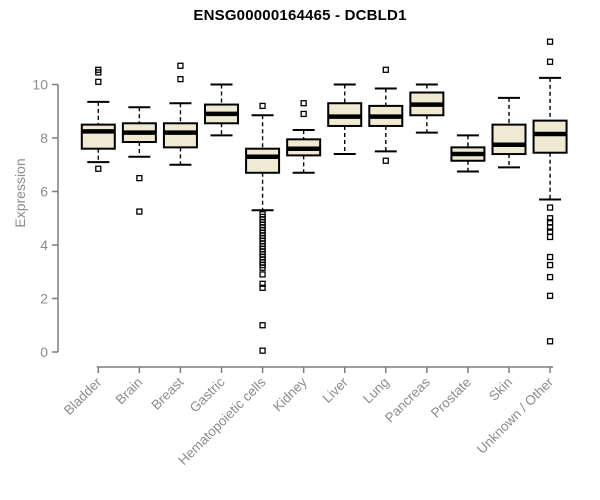 The width and height of the screenshot is (600, 500). I want to click on box-group-unknown-other, so click(550, 191).